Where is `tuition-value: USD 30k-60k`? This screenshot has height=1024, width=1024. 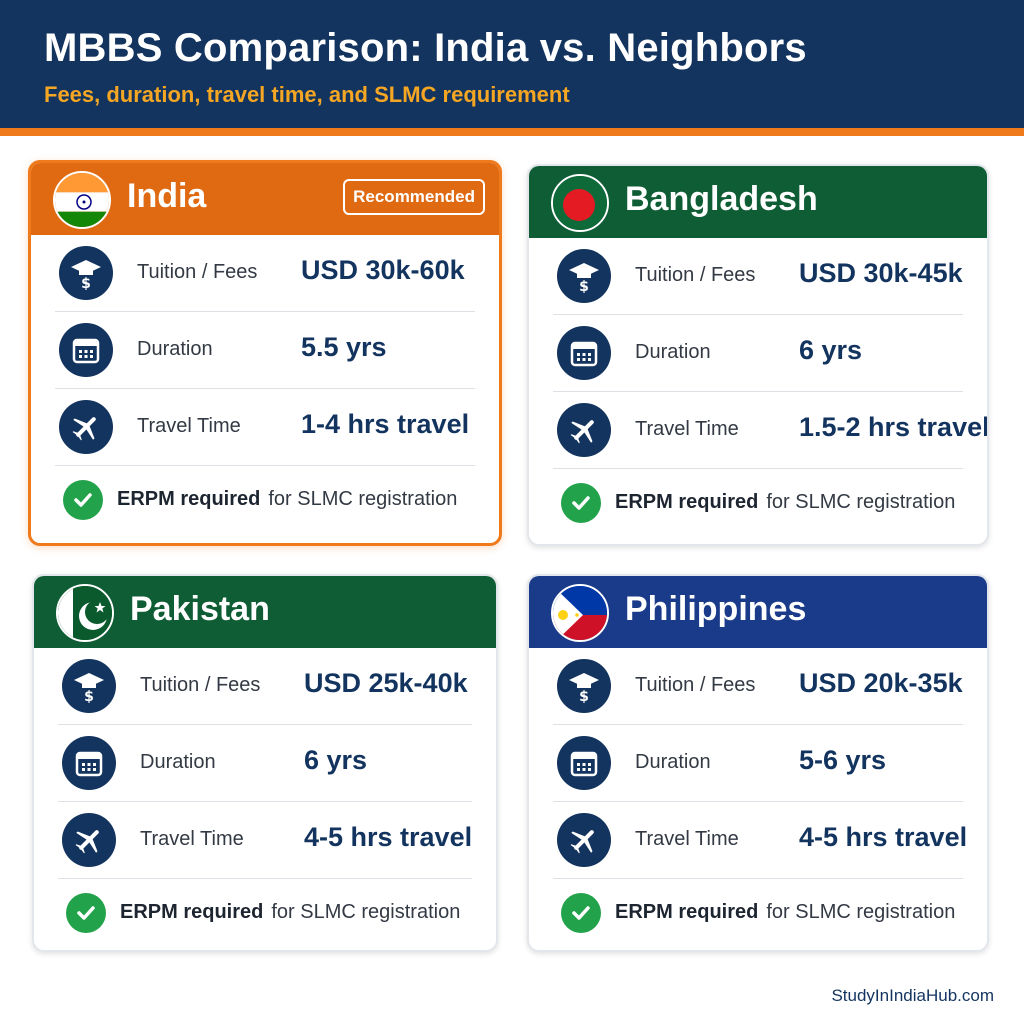
tuition-value: USD 30k-60k is located at coordinates (383, 270).